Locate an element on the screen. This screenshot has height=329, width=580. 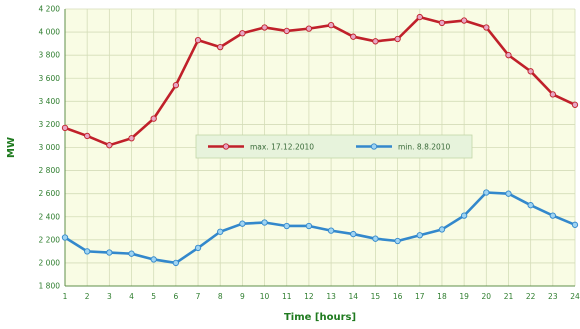
legend-box is located at coordinates (334, 146).